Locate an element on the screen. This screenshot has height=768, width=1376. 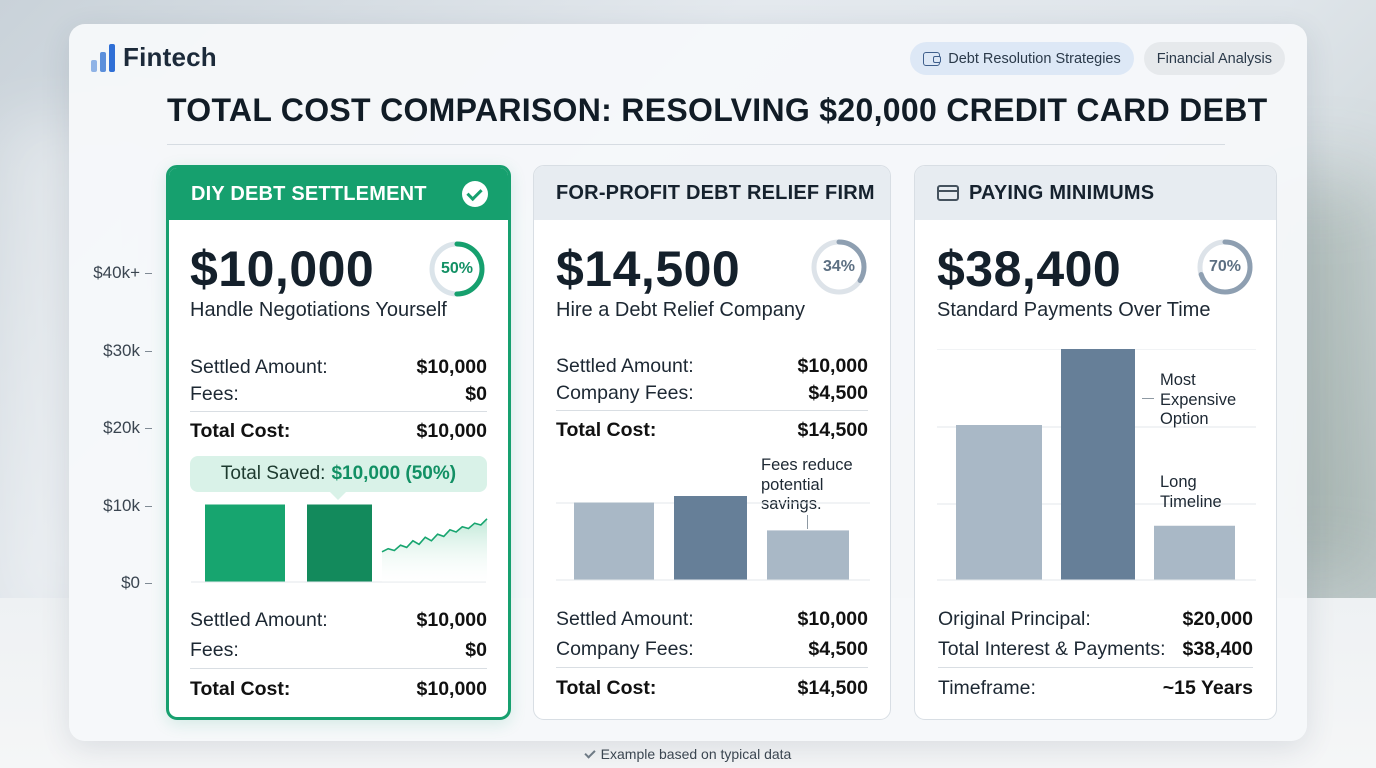
trend-line is located at coordinates (434, 535).